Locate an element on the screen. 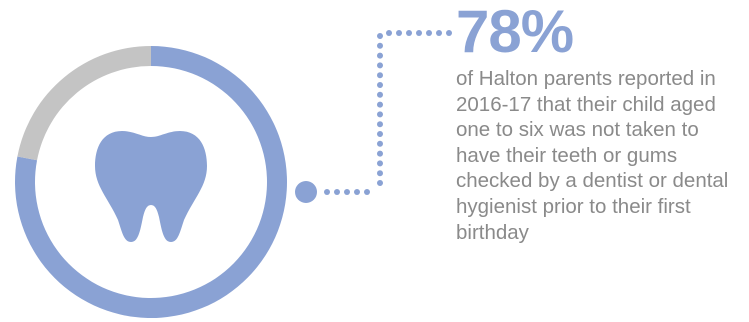  headline-value: 78% is located at coordinates (515, 32).